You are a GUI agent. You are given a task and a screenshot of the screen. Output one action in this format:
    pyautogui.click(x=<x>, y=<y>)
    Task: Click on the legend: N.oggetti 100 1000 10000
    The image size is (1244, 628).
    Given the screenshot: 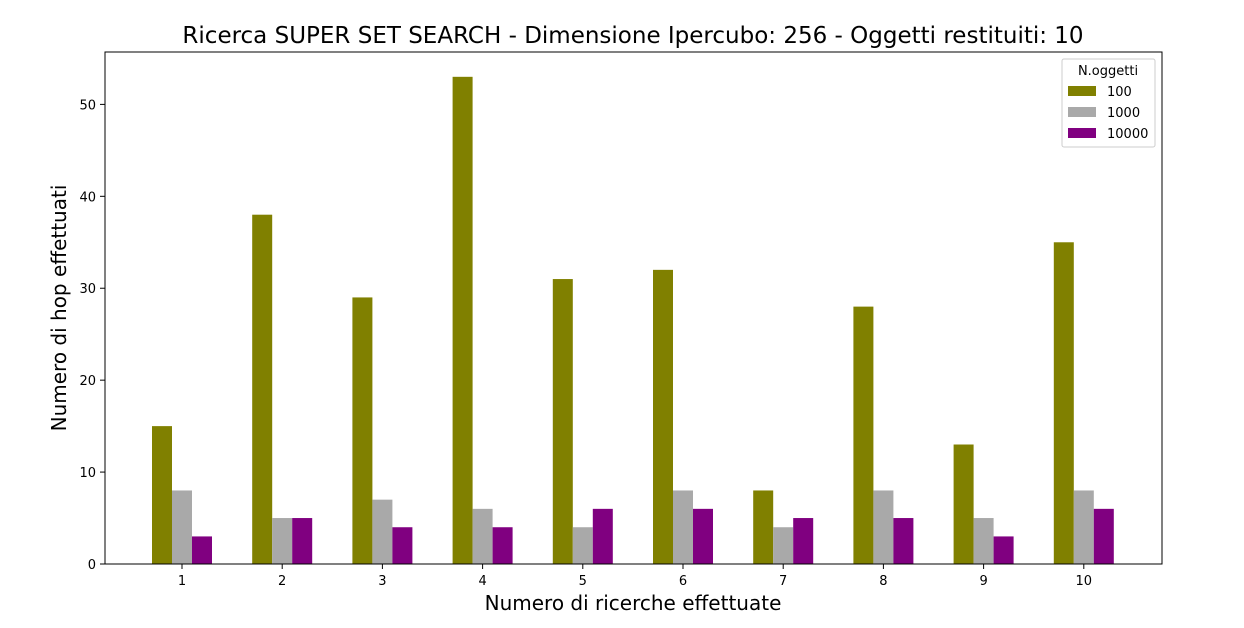 What is the action you would take?
    pyautogui.click(x=1108, y=103)
    